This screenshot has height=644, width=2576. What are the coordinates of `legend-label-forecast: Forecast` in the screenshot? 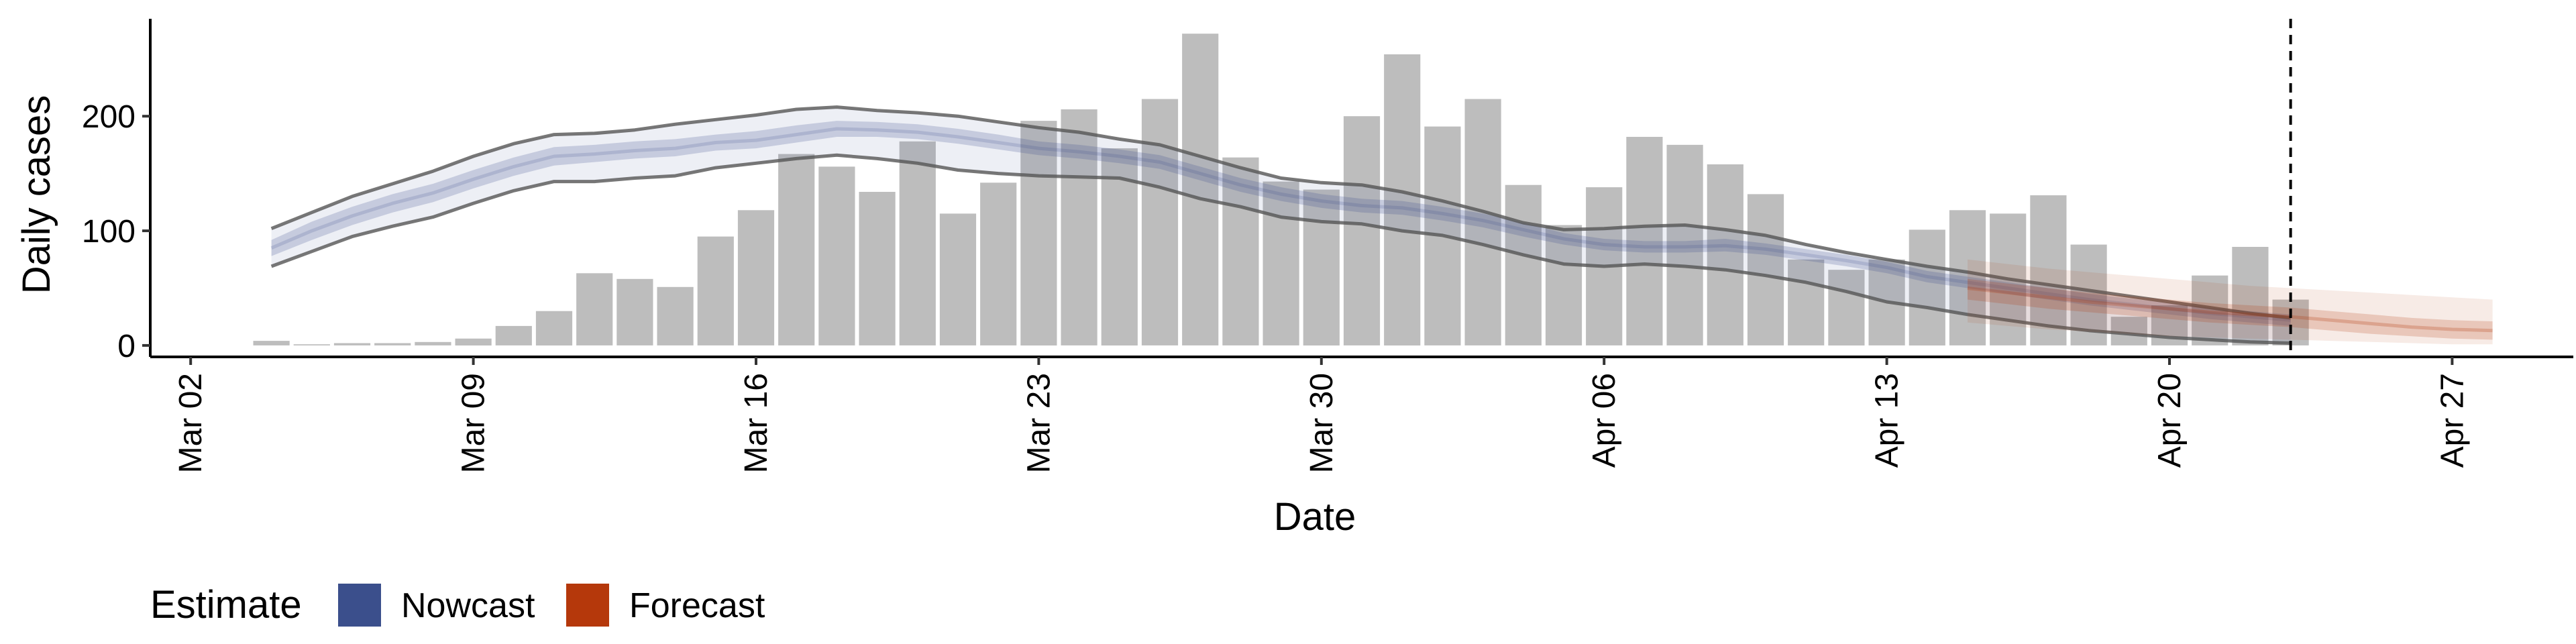 It's located at (697, 605).